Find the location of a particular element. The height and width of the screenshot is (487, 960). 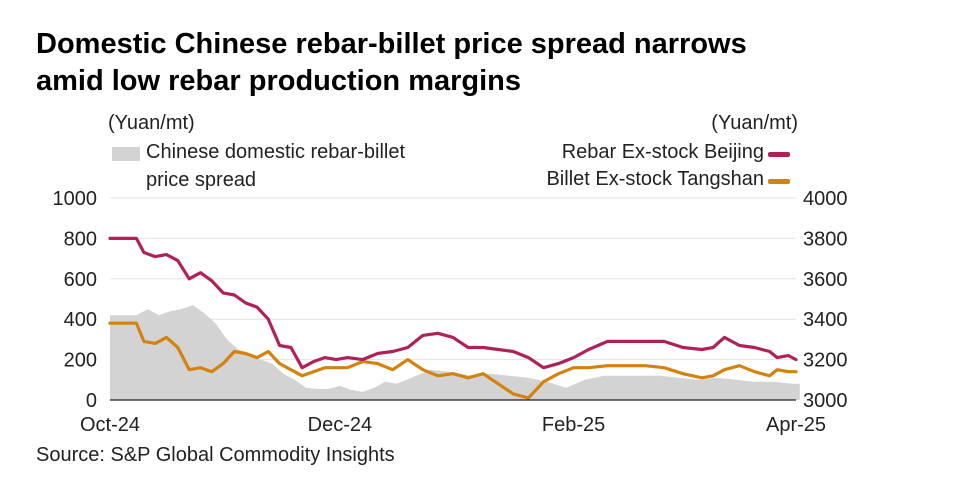

y-right-tick-label: 3600 is located at coordinates (825, 280).